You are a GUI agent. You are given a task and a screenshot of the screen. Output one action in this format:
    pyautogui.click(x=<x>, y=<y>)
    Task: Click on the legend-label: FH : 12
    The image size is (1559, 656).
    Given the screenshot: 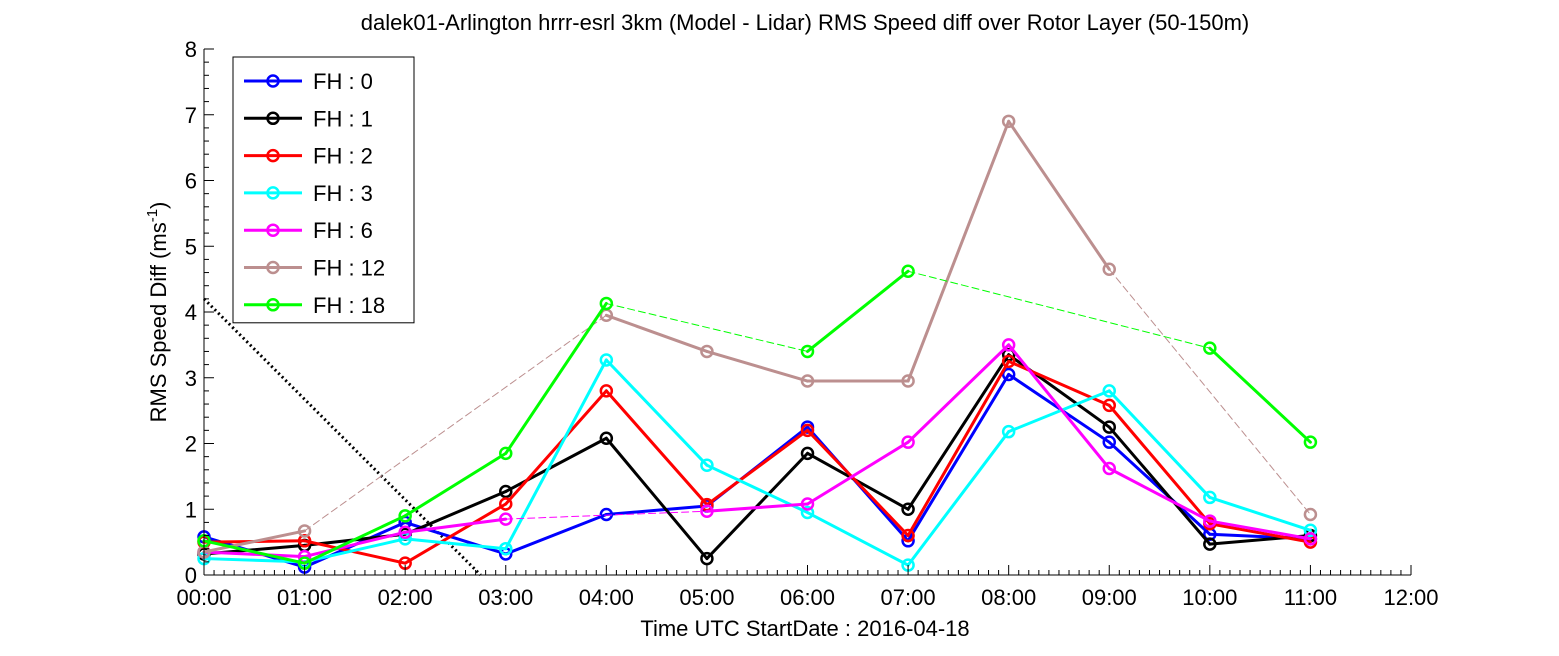 What is the action you would take?
    pyautogui.click(x=349, y=268)
    